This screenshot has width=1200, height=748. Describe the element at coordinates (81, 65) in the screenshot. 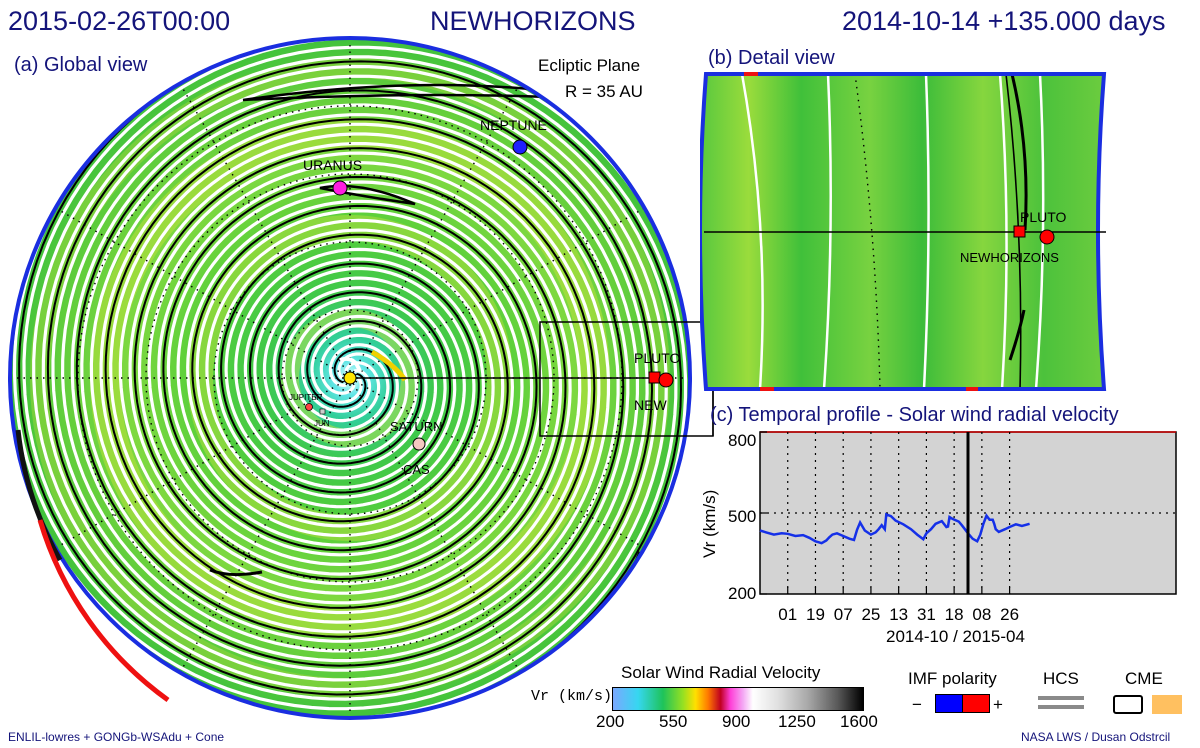

I see `global-view-title: (a) Global view` at that location.